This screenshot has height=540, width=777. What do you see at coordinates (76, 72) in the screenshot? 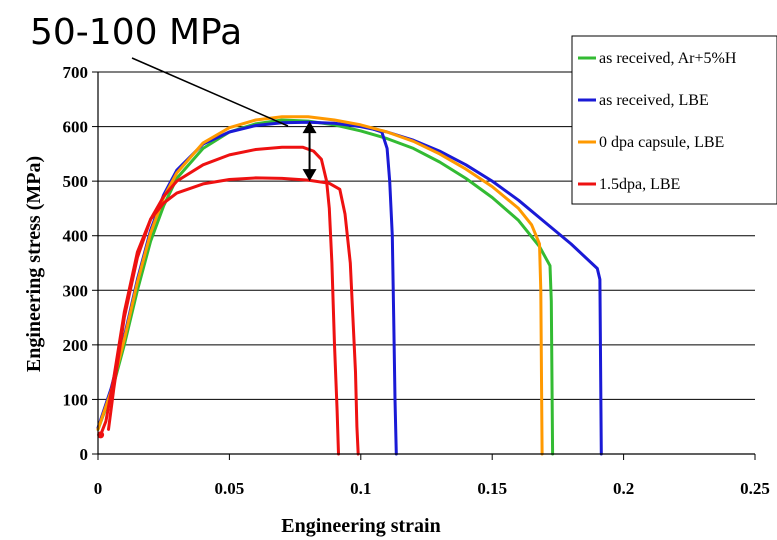
I see `y-tick-label: 700` at bounding box center [76, 72].